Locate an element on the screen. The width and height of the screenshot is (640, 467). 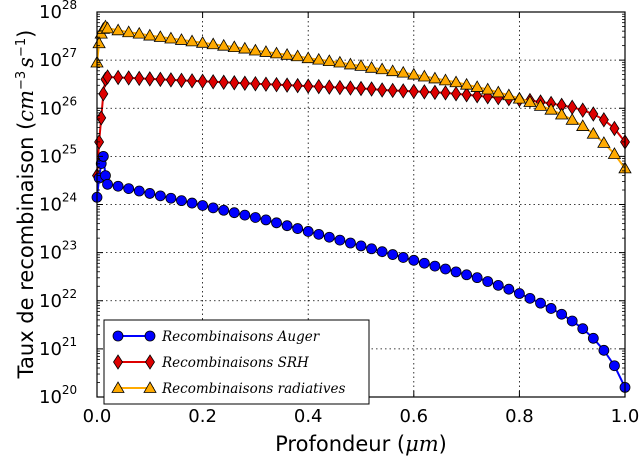
y-tick-exponent: 21 is located at coordinates (69, 342).